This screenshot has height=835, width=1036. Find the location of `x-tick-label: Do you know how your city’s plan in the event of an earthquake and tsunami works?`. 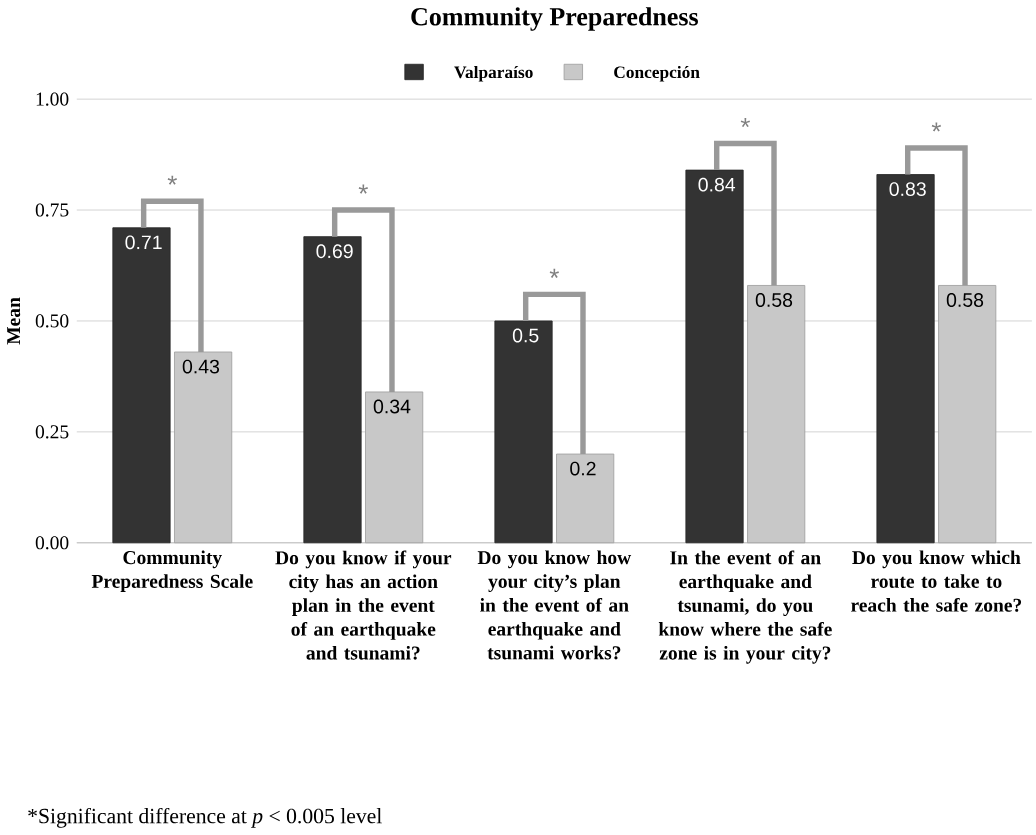

x-tick-label: Do you know how your city’s plan in the event of an earthquake and tsunami works? is located at coordinates (554, 605).